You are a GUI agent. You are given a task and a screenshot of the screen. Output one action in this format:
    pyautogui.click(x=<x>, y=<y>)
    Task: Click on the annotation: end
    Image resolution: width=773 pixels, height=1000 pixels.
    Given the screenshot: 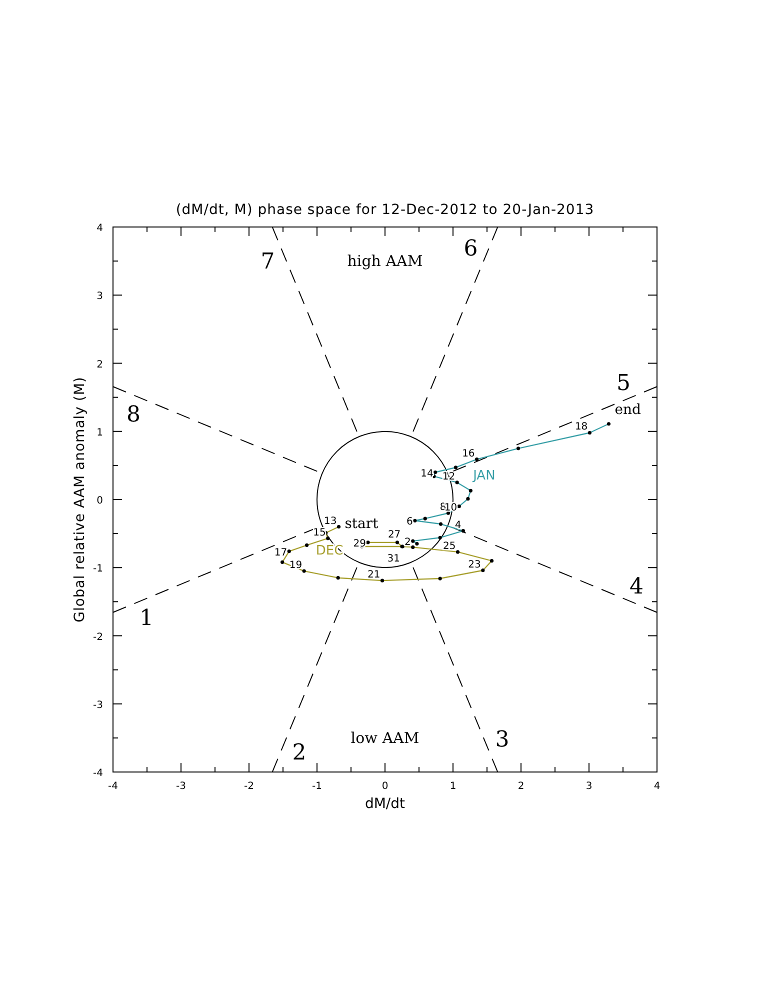 What is the action you would take?
    pyautogui.click(x=628, y=410)
    